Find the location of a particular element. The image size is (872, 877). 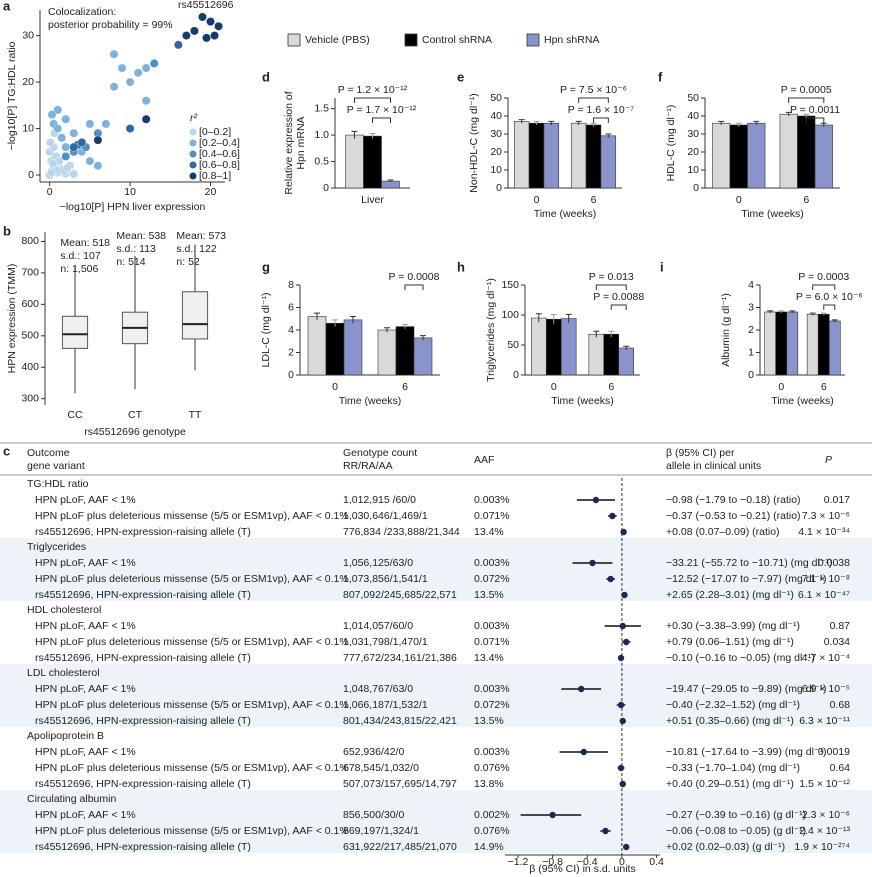

y-tick-label: 300 is located at coordinates (30, 398).